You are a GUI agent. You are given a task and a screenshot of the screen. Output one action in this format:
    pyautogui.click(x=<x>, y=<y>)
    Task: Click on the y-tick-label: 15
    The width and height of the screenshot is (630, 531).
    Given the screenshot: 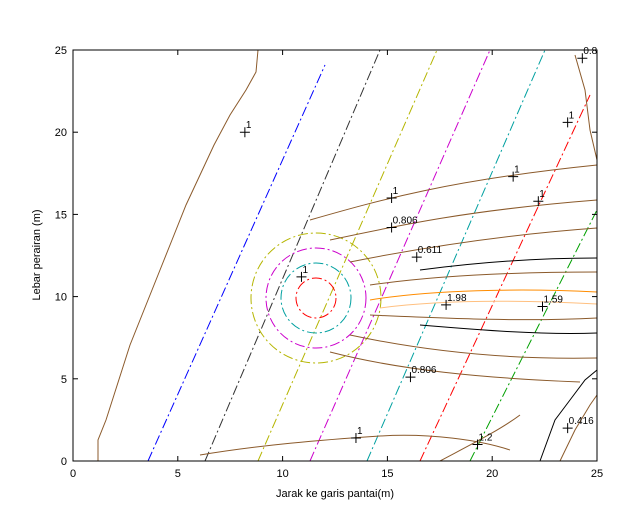 What is the action you would take?
    pyautogui.click(x=61, y=215)
    